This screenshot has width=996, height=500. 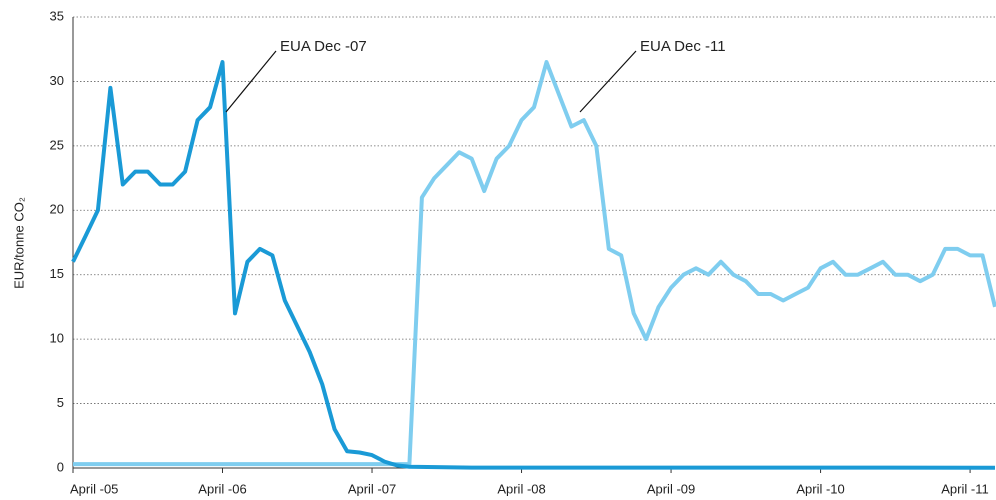 What do you see at coordinates (222, 488) in the screenshot?
I see `x-tick-label: April -06` at bounding box center [222, 488].